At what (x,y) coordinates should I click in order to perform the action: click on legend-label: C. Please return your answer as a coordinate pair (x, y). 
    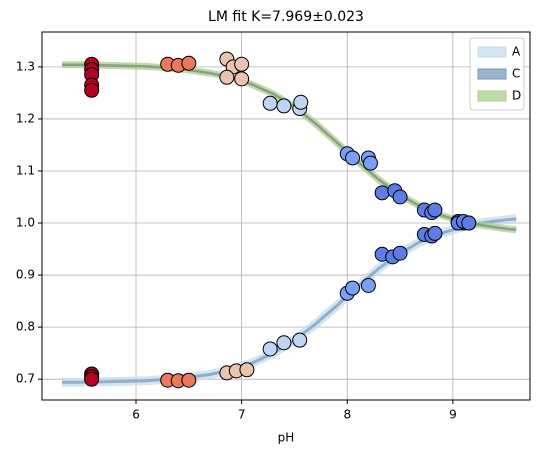
    Looking at the image, I should click on (516, 74).